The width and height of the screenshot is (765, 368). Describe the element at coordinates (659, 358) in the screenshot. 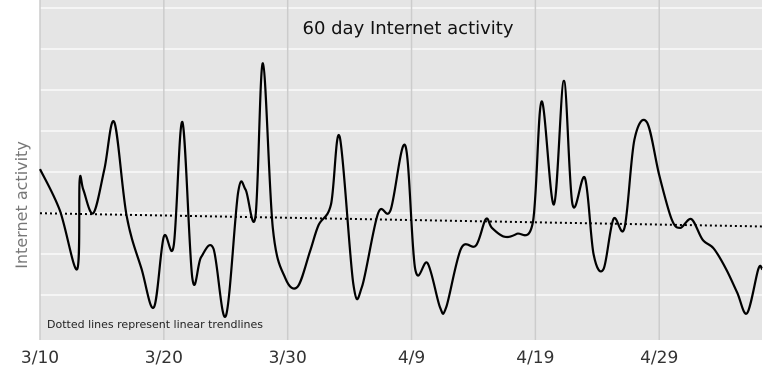

I see `x-tick-label: 4/29` at that location.